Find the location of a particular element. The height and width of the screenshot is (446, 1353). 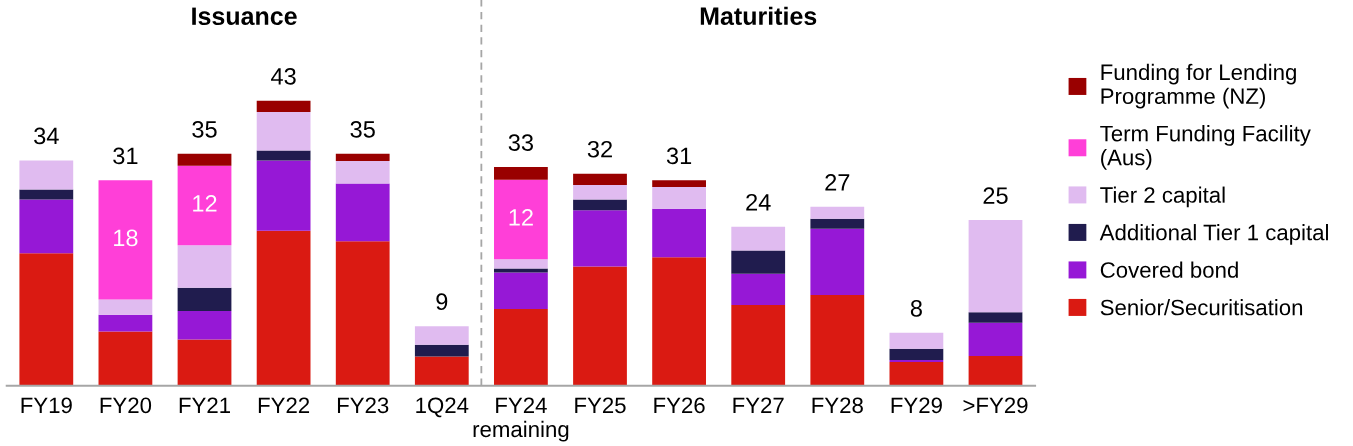

legend-label: Covered bond is located at coordinates (1169, 269).